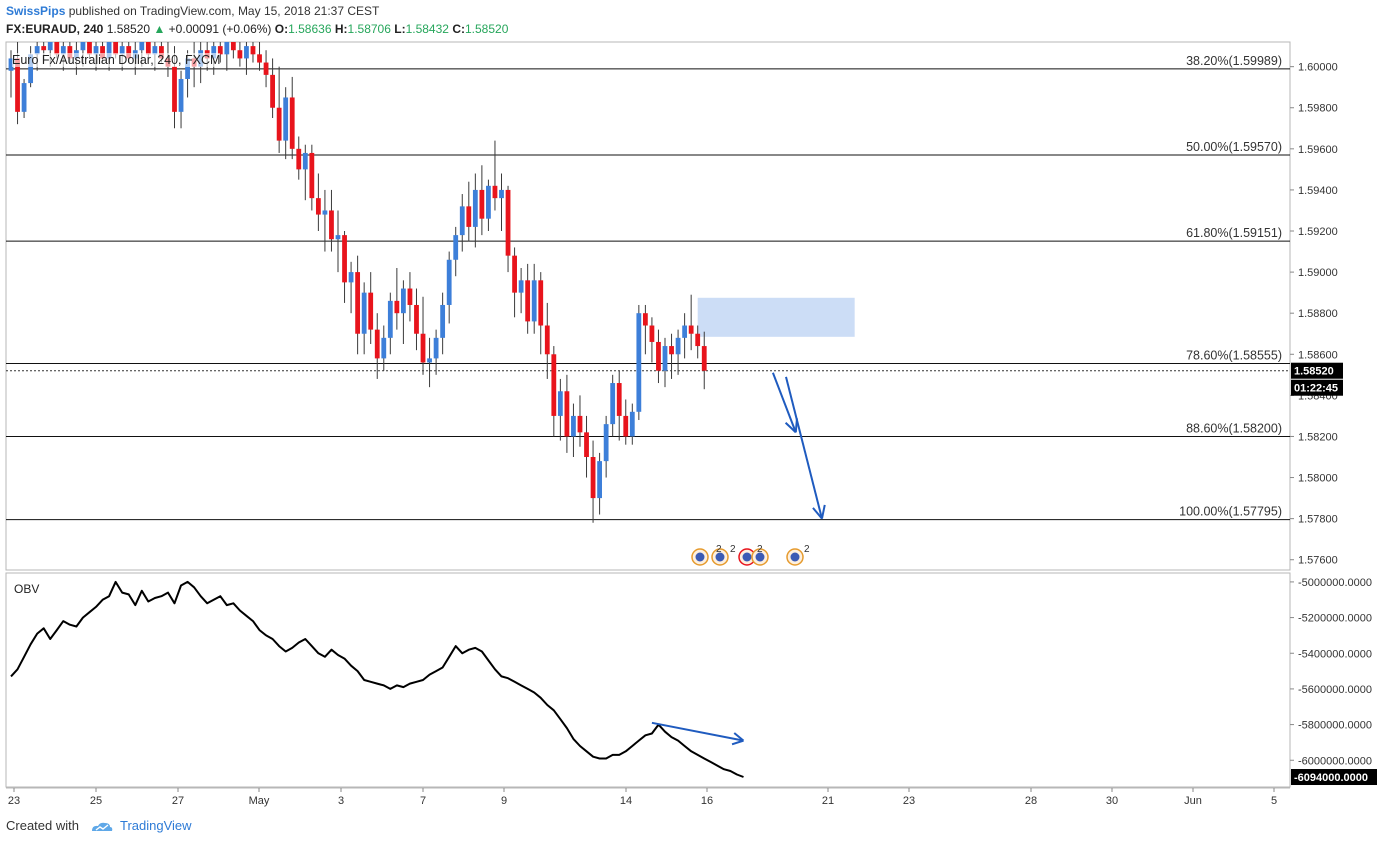 Image resolution: width=1384 pixels, height=844 pixels. What do you see at coordinates (807, 549) in the screenshot?
I see `event-count-badge: 2` at bounding box center [807, 549].